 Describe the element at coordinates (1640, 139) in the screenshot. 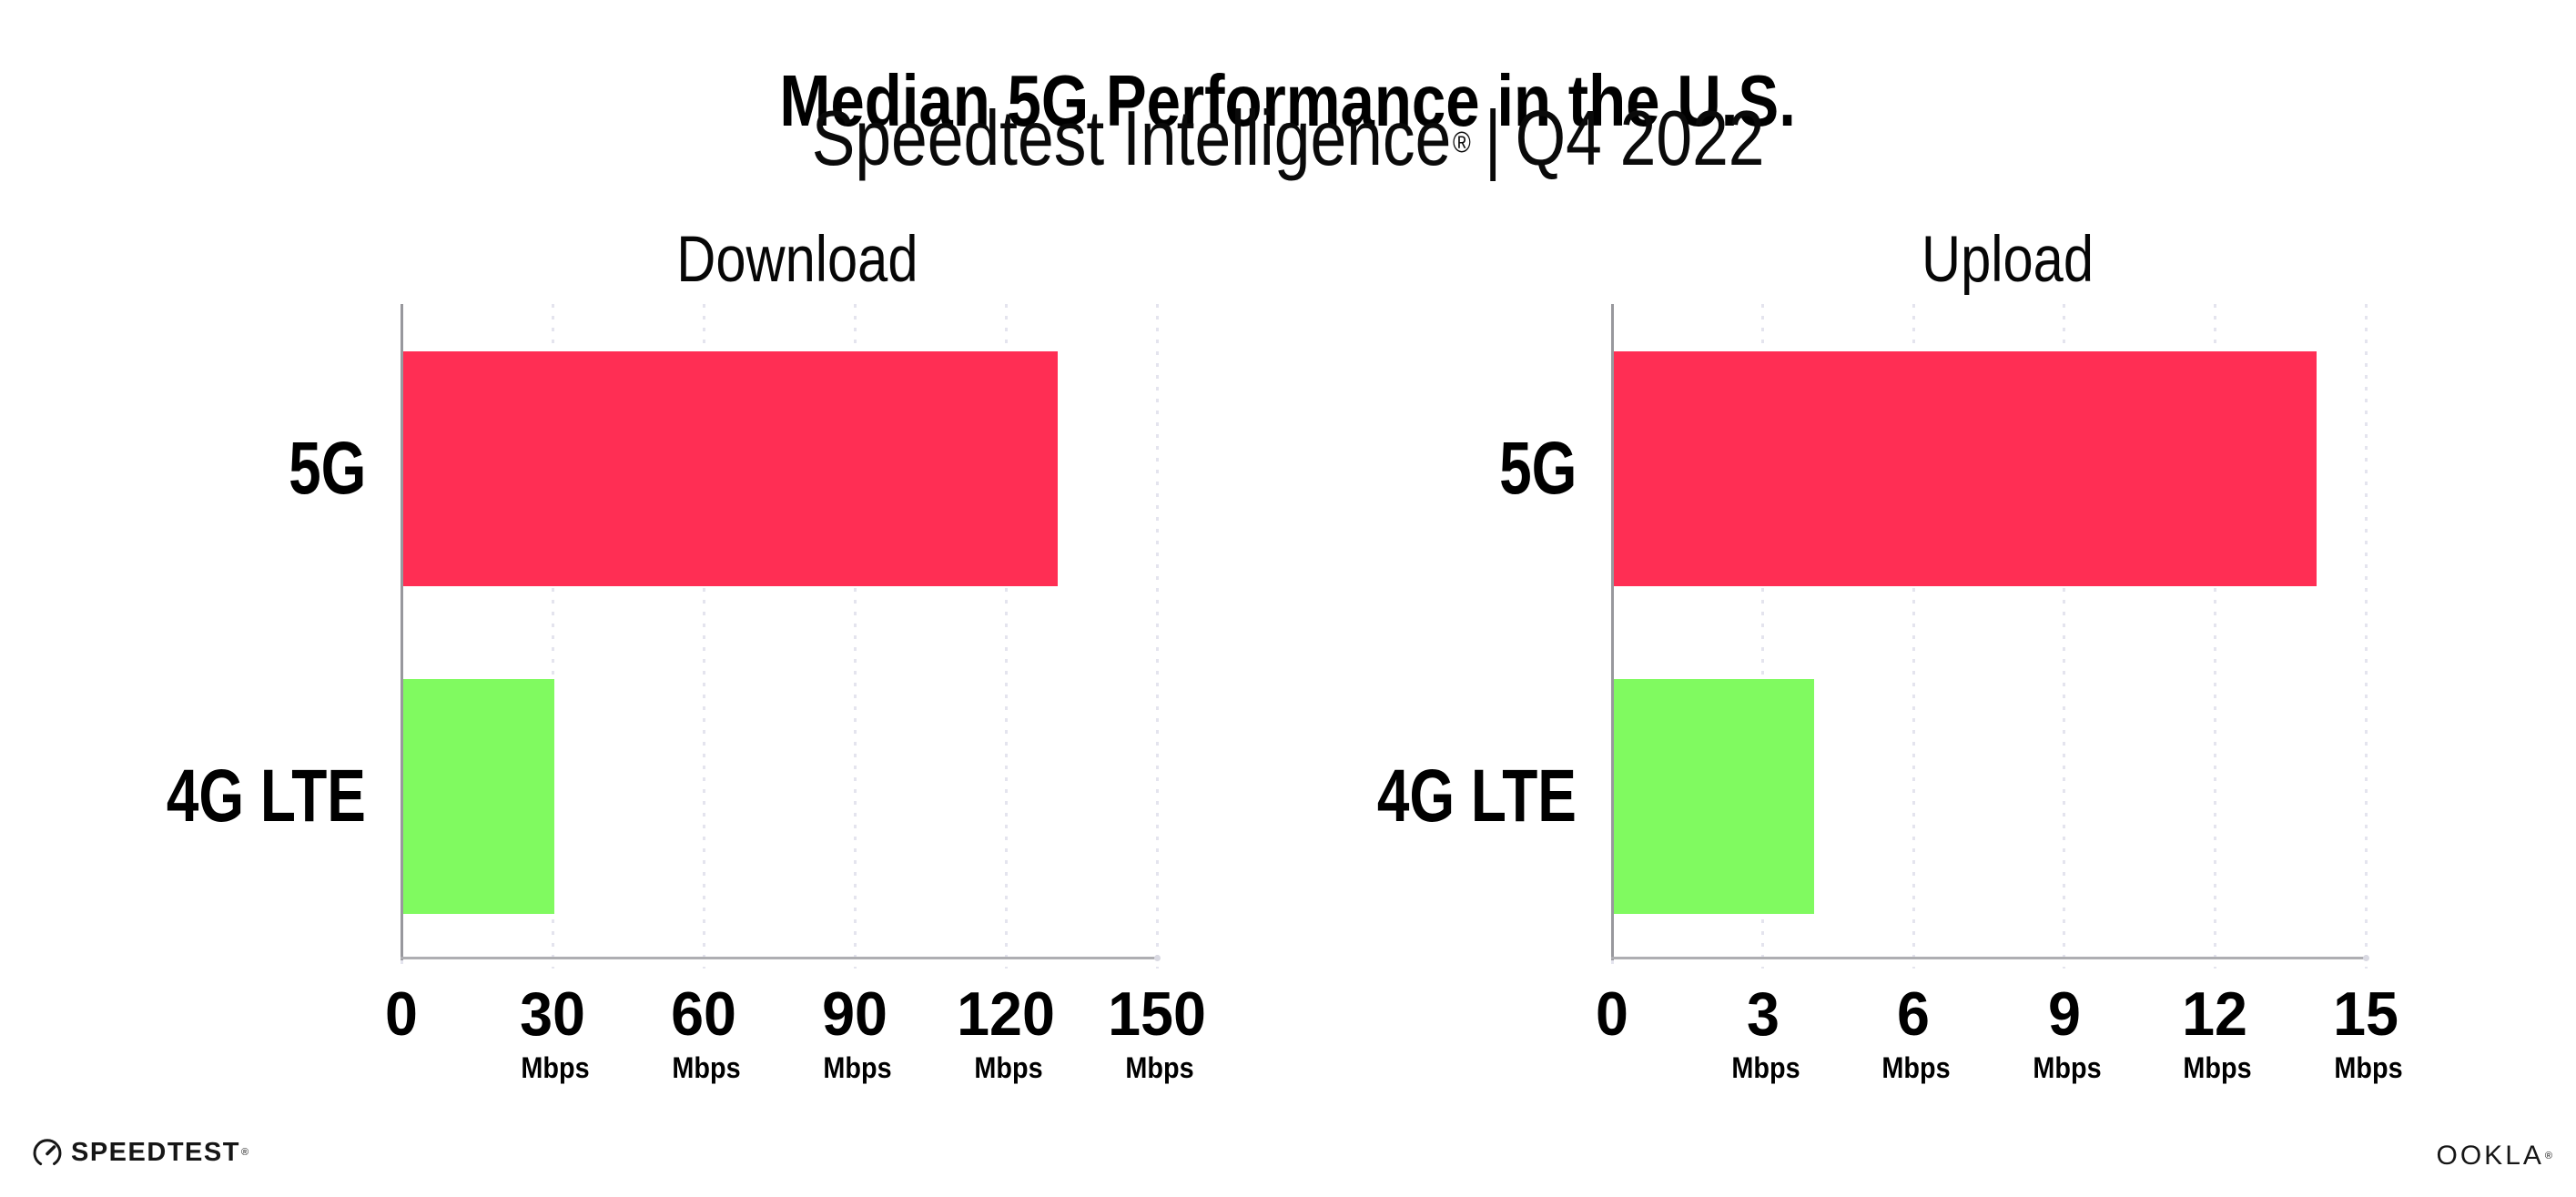

I see `subtitle-period: Q4 2022` at that location.